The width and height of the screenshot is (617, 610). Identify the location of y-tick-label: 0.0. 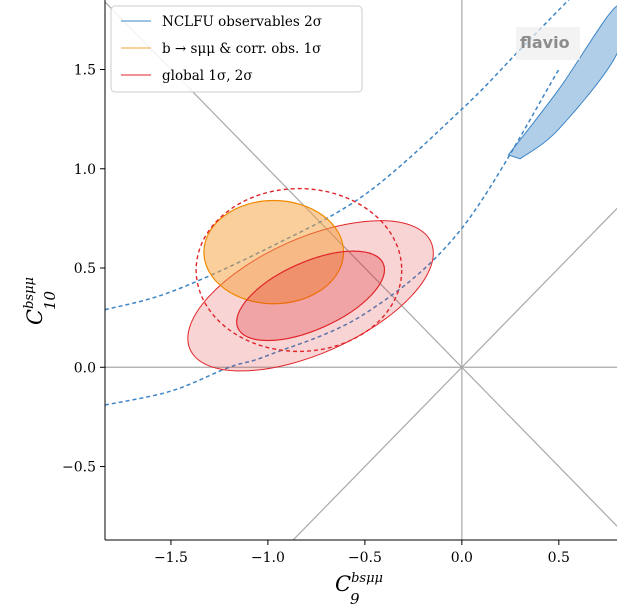
(85, 368).